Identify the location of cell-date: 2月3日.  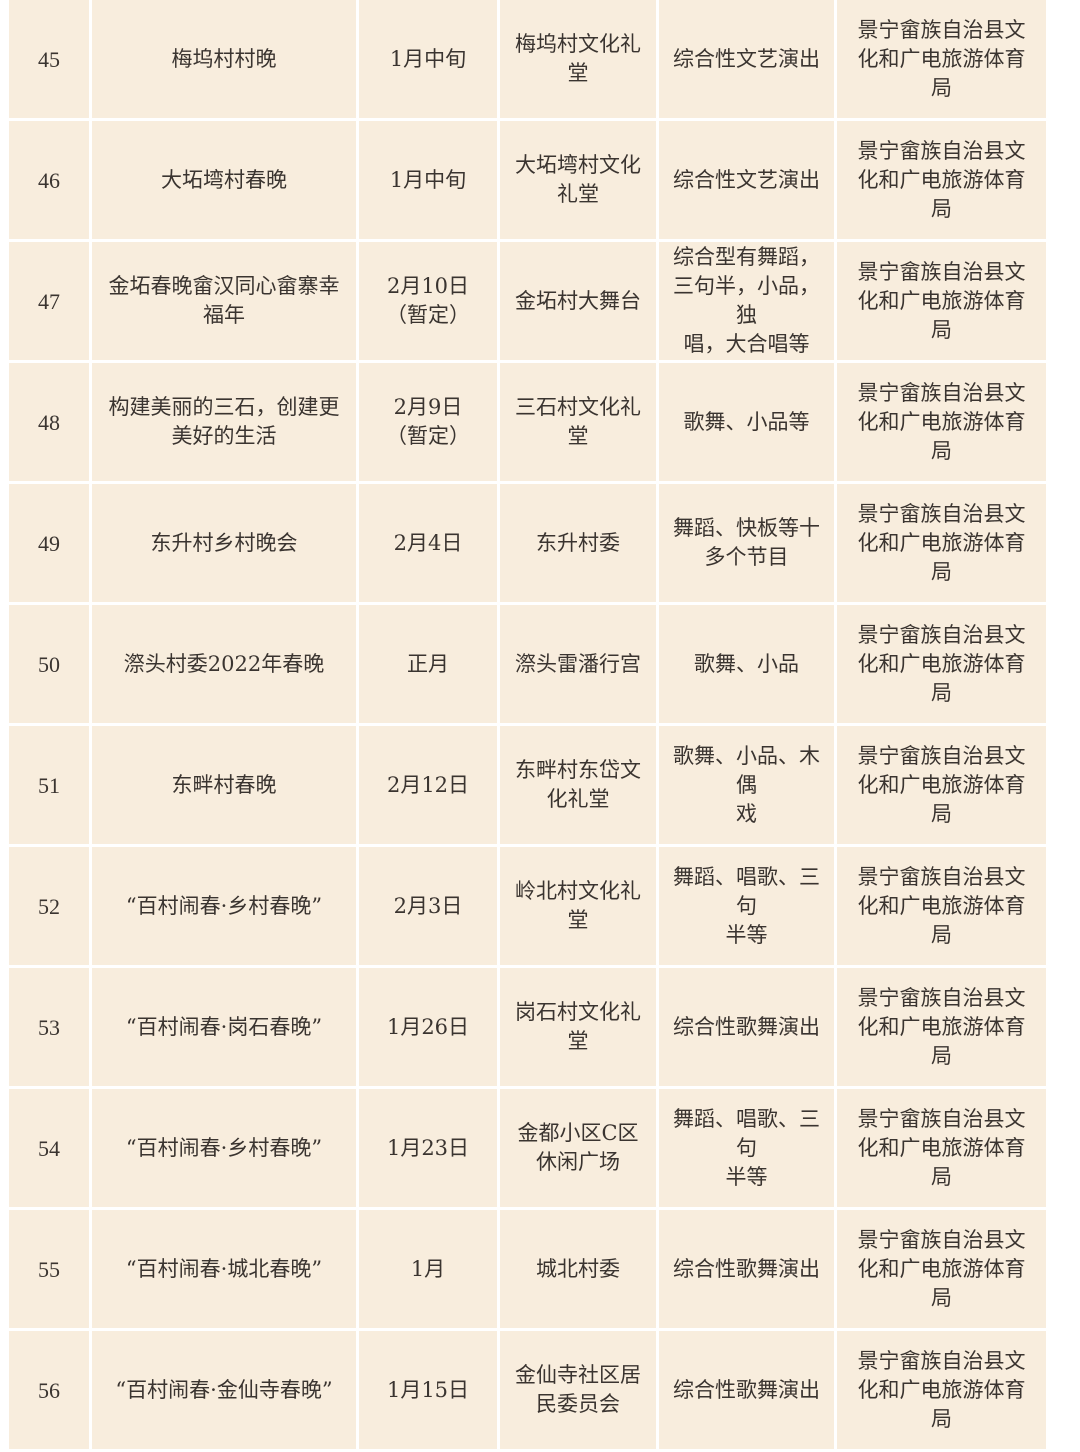
(428, 906).